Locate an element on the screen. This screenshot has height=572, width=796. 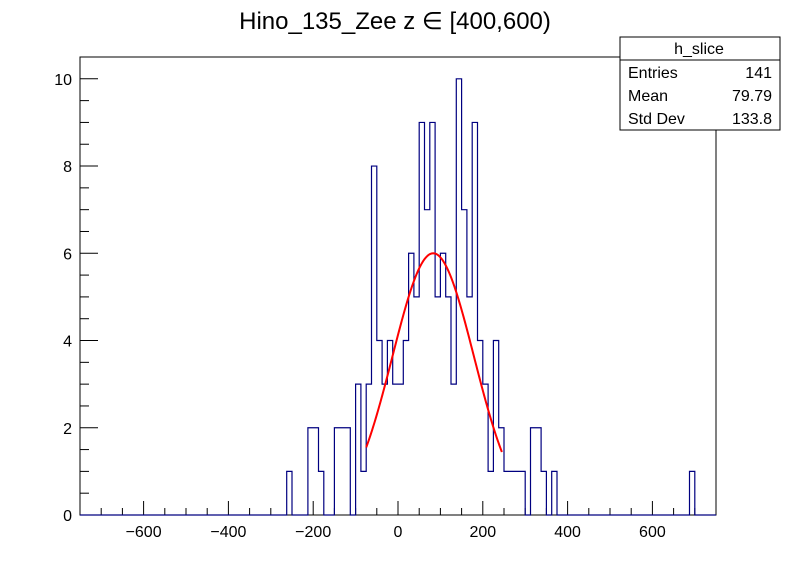
stats-entries-label: Entries is located at coordinates (653, 73).